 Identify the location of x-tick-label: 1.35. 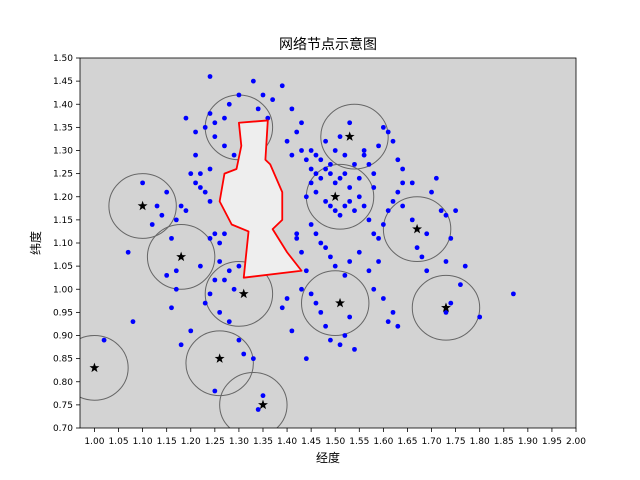
(263, 442).